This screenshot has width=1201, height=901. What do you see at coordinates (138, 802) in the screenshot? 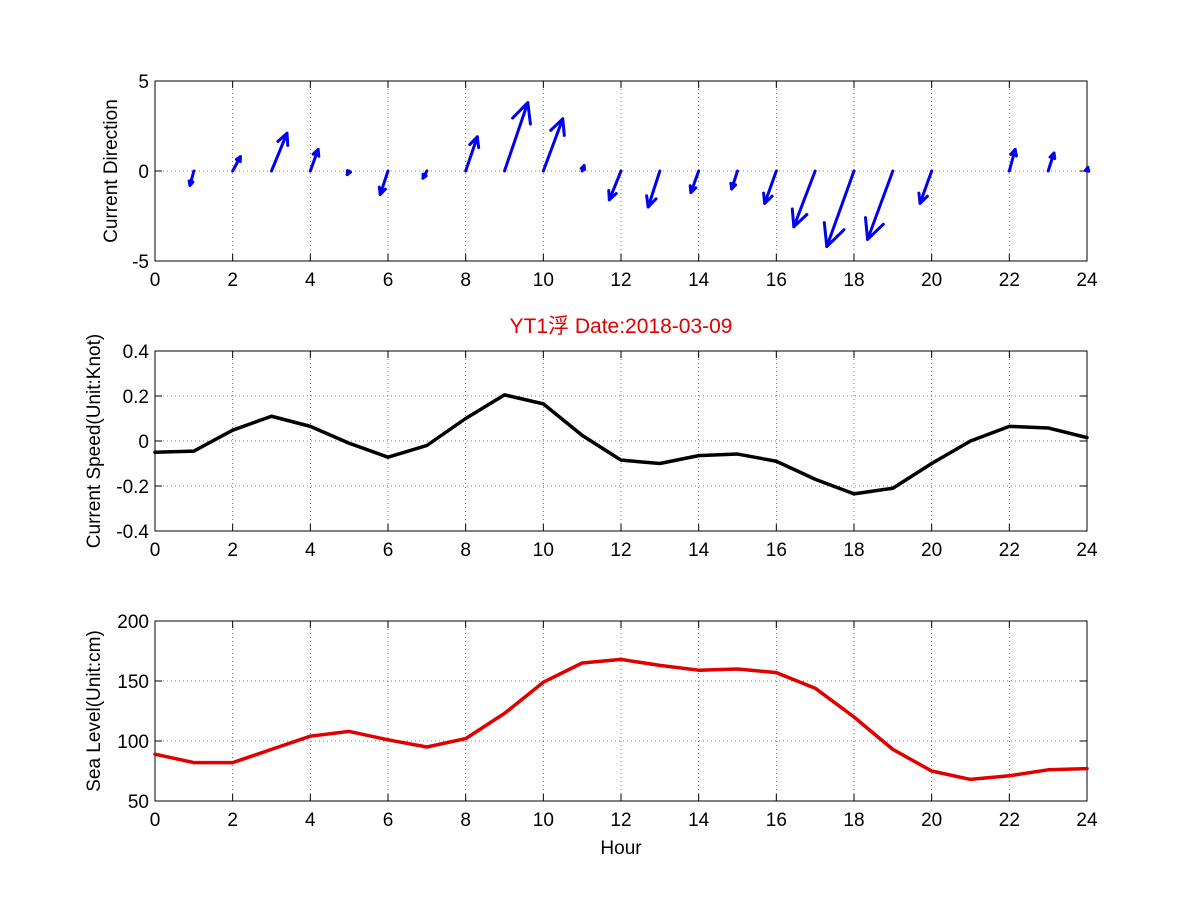
I see `y-tick-label: 50` at bounding box center [138, 802].